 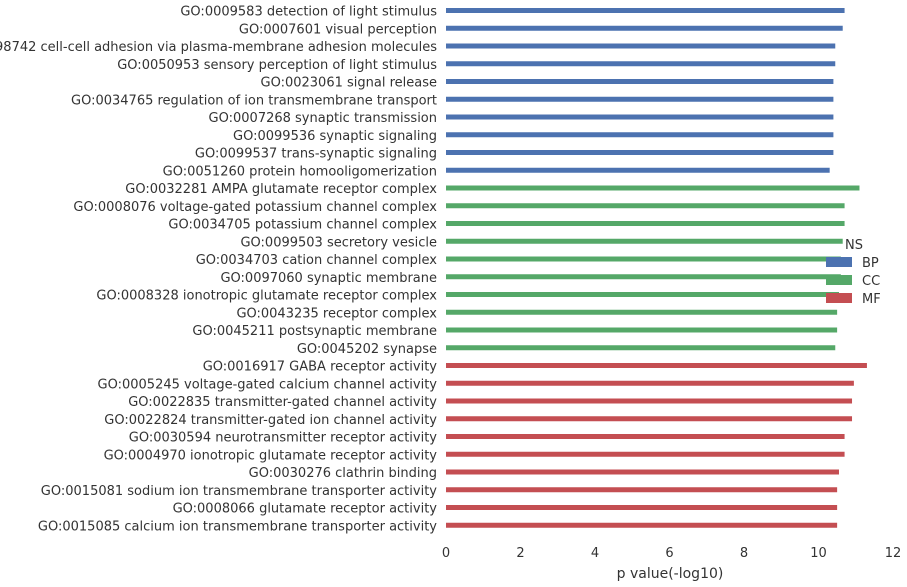 What do you see at coordinates (302, 225) in the screenshot?
I see `category-label: GO:0034705 potassium channel complex` at bounding box center [302, 225].